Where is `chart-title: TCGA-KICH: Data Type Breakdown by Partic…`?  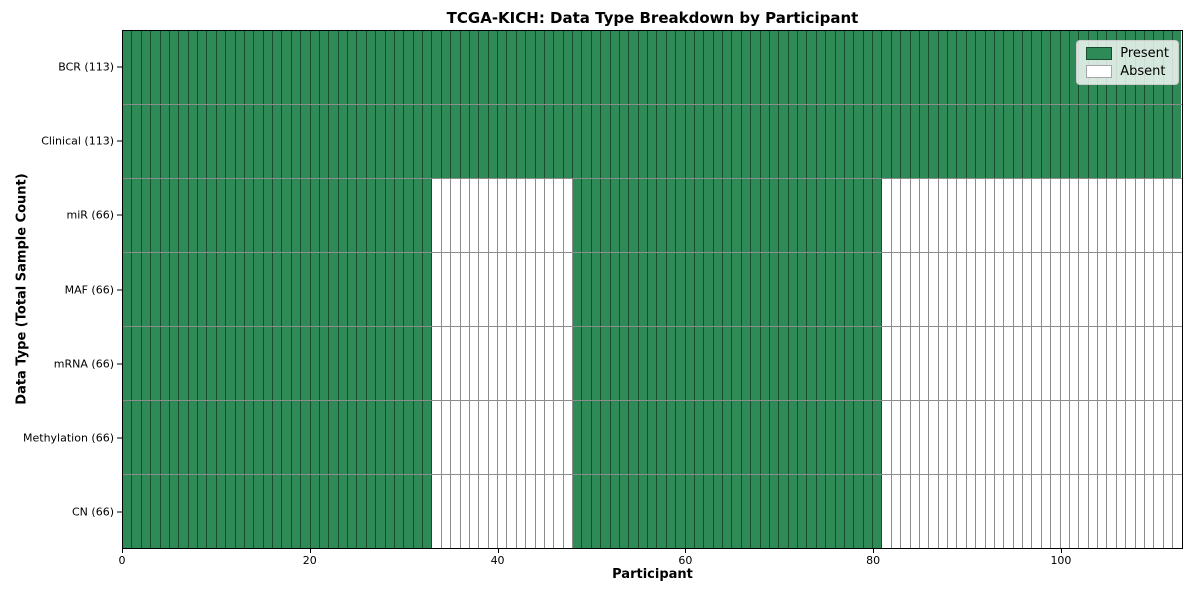
chart-title: TCGA-KICH: Data Type Breakdown by Partic… is located at coordinates (652, 18).